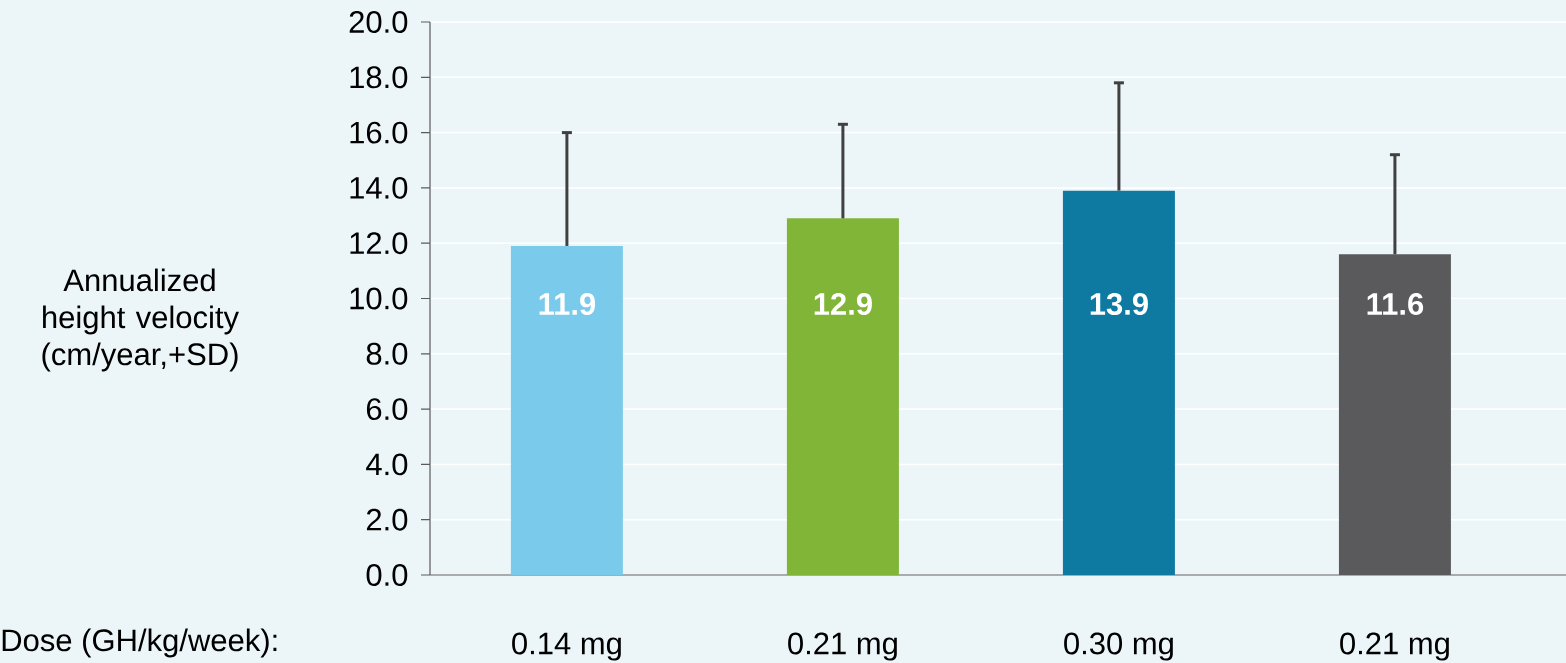 The image size is (1566, 663). What do you see at coordinates (379, 187) in the screenshot?
I see `y-tick-label: 14.0` at bounding box center [379, 187].